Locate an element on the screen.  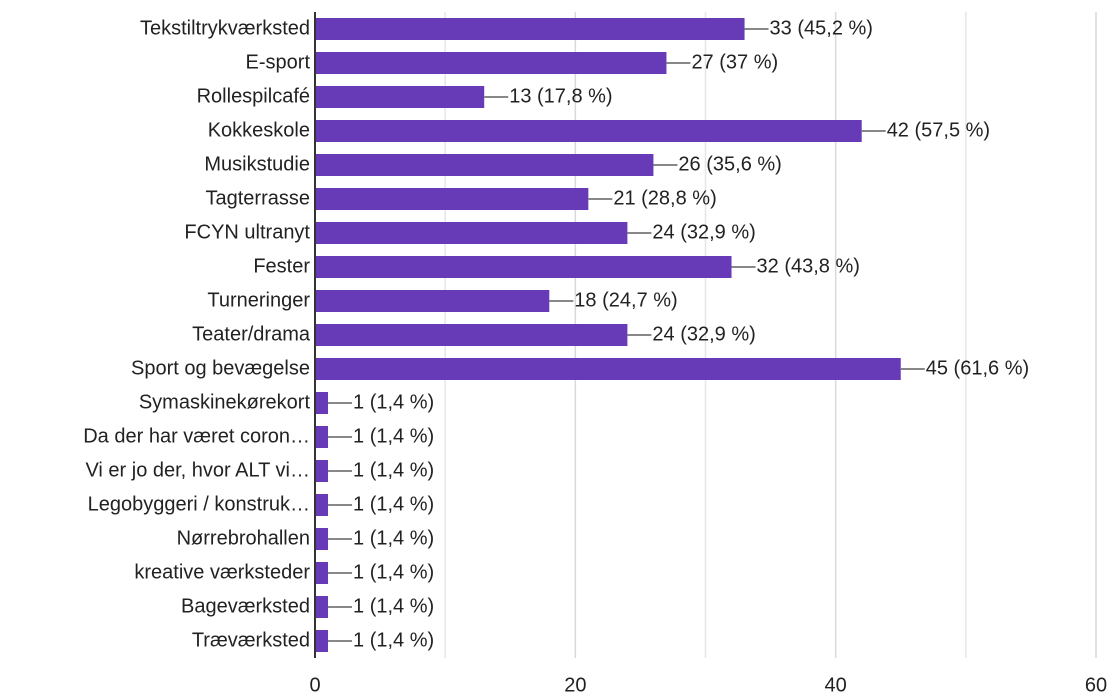
value-label: 42 (57,5 %) is located at coordinates (938, 130).